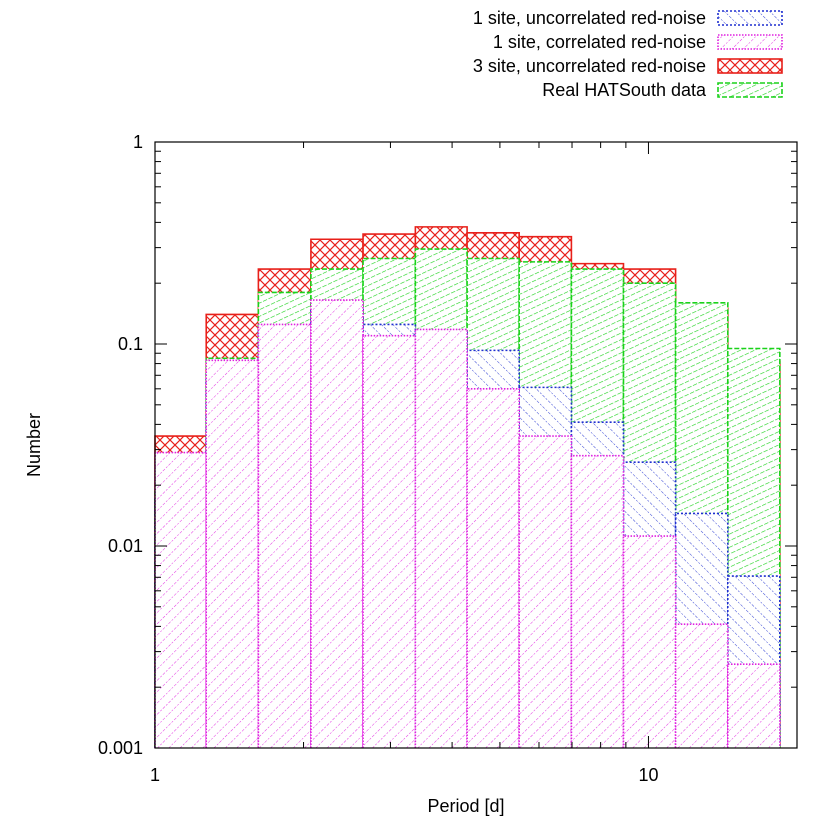 The image size is (830, 830). Describe the element at coordinates (589, 66) in the screenshot. I see `legend-label: 3 site, uncorrelated red-noise` at that location.